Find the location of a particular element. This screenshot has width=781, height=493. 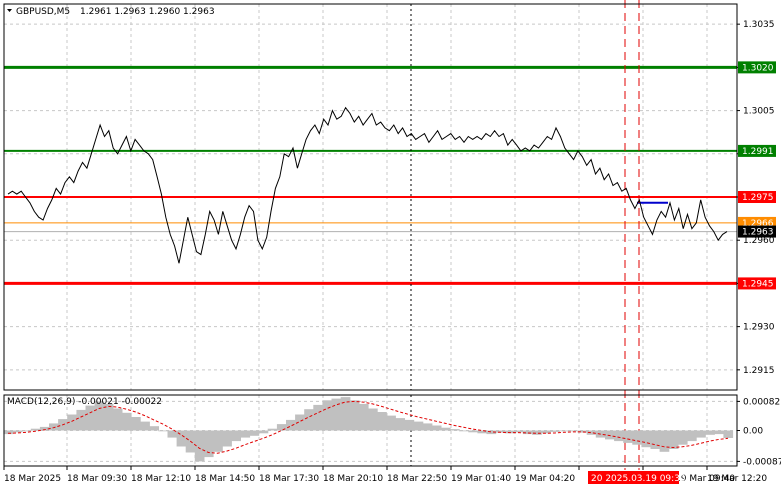

red-level-upper-label: 1.2975 is located at coordinates (758, 198).